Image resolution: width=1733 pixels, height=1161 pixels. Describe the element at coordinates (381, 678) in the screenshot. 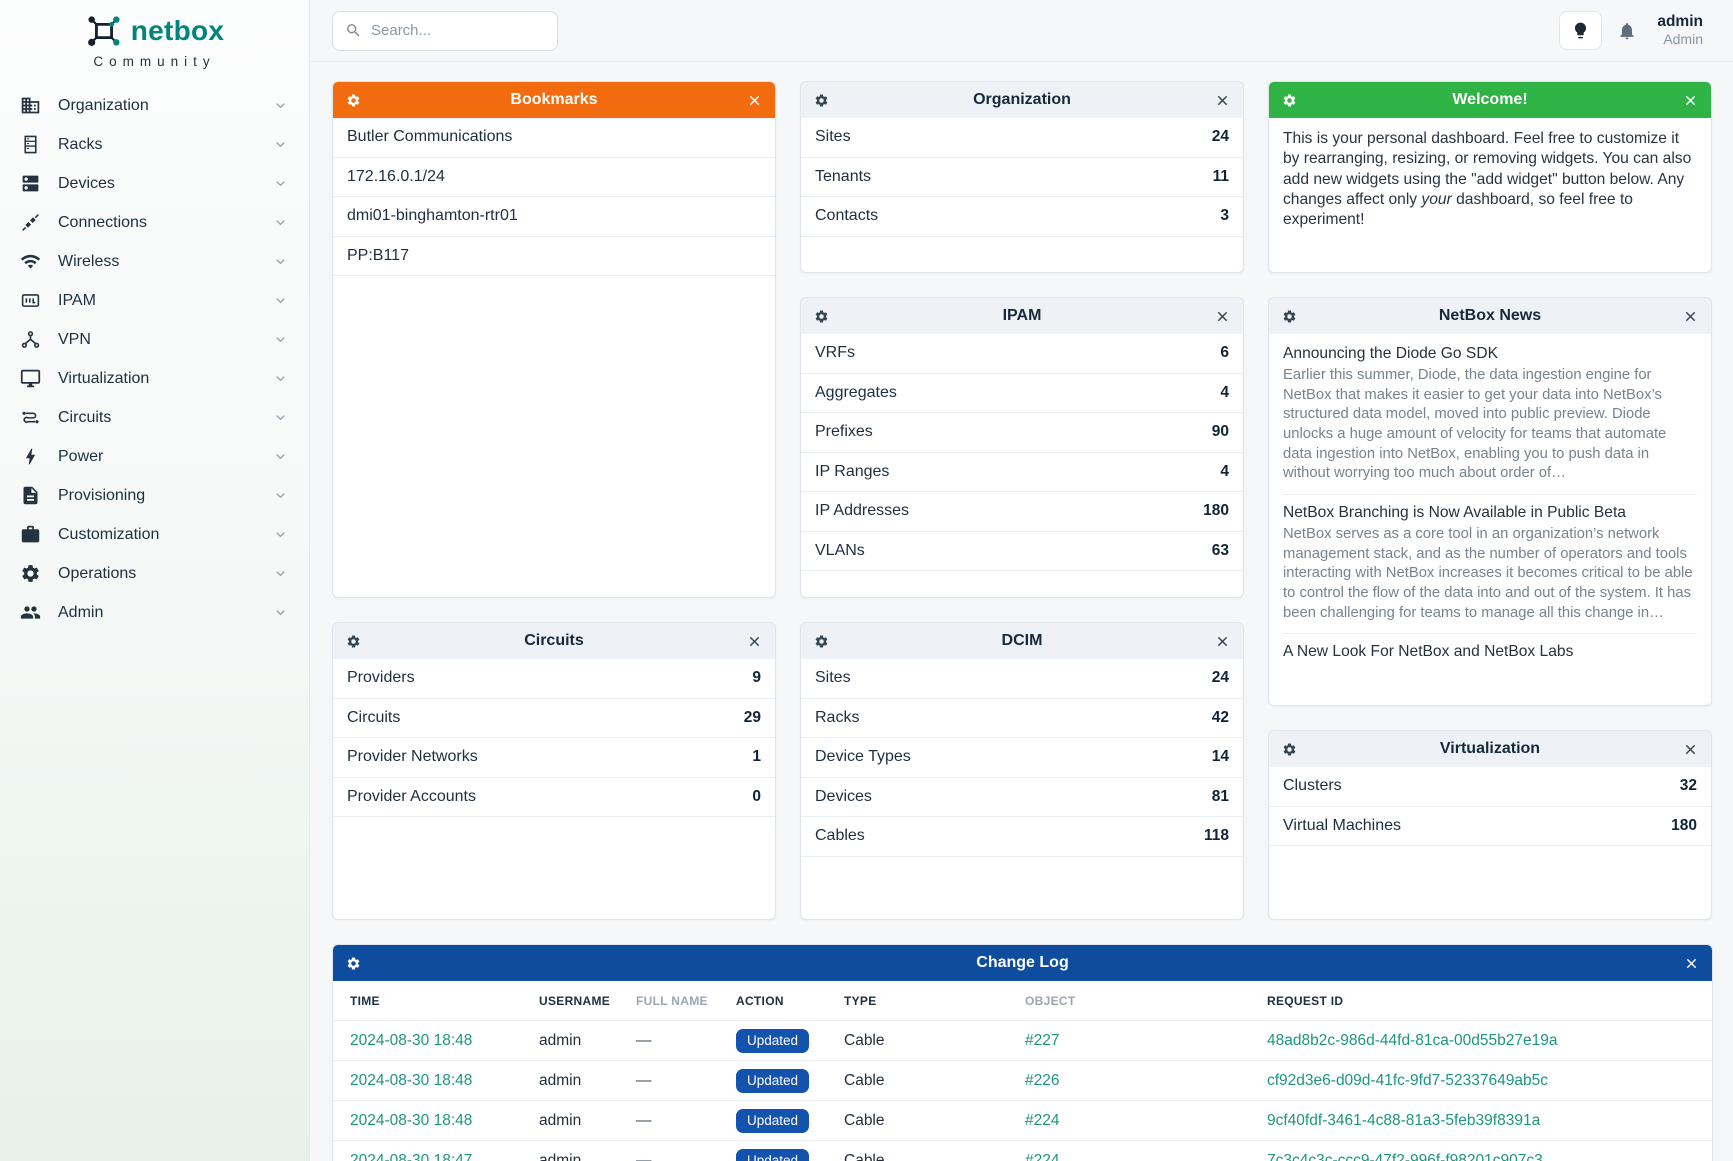

I see `stat-label-link: Providers` at that location.